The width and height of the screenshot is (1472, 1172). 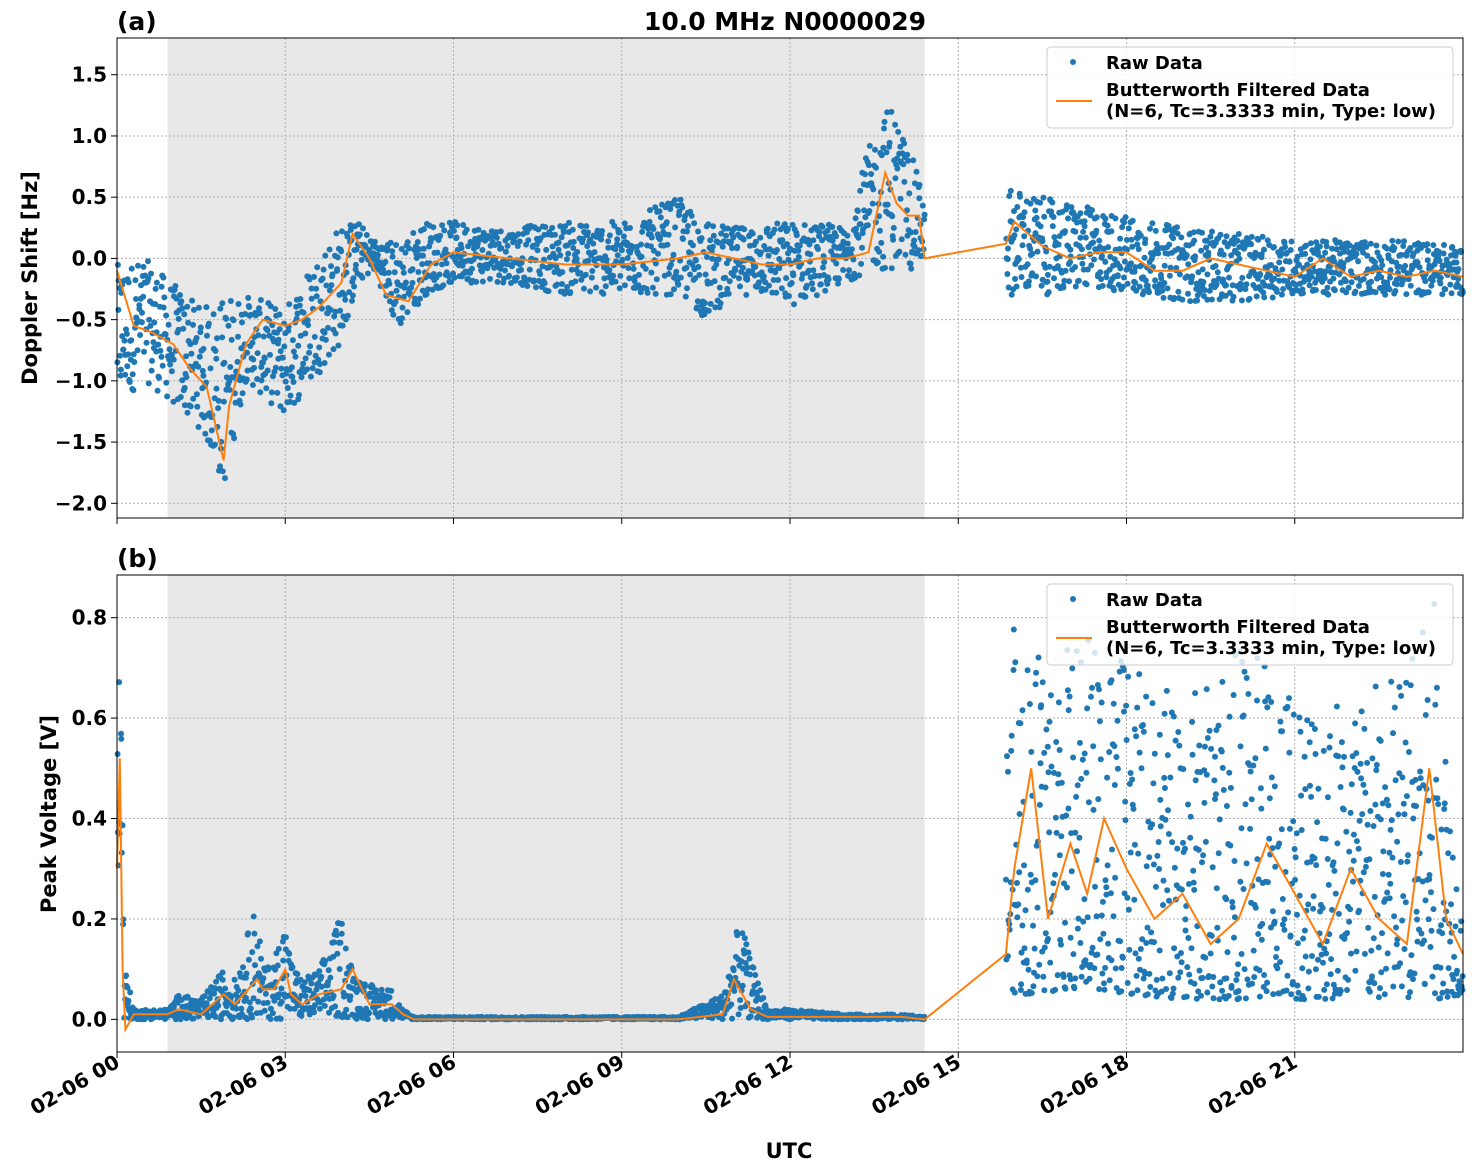 I want to click on x-tick-label: 02-06 06, so click(x=411, y=1085).